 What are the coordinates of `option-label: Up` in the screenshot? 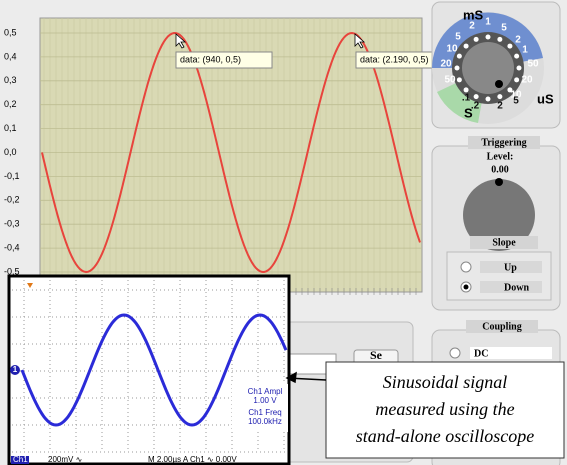 It's located at (510, 267).